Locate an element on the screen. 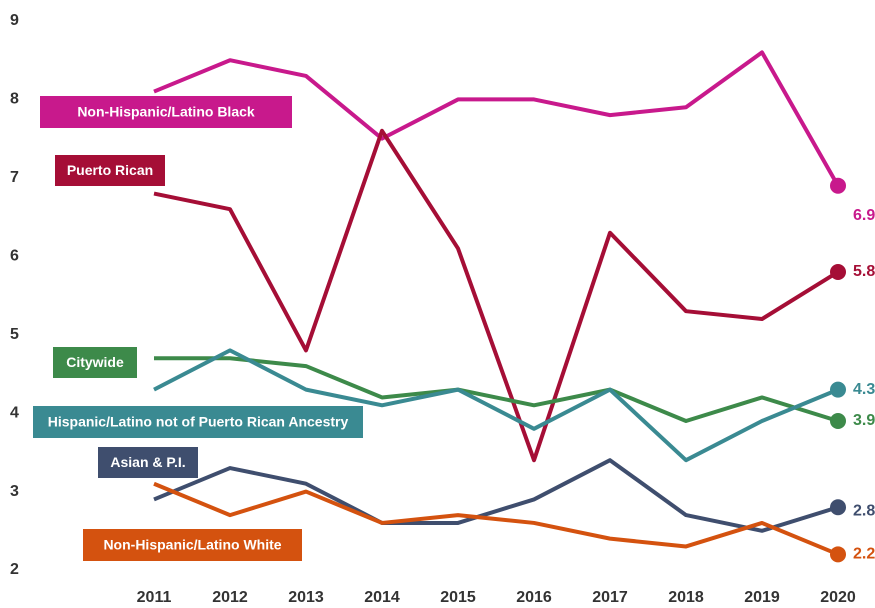 The width and height of the screenshot is (875, 608). end-label: 4.3 is located at coordinates (864, 389).